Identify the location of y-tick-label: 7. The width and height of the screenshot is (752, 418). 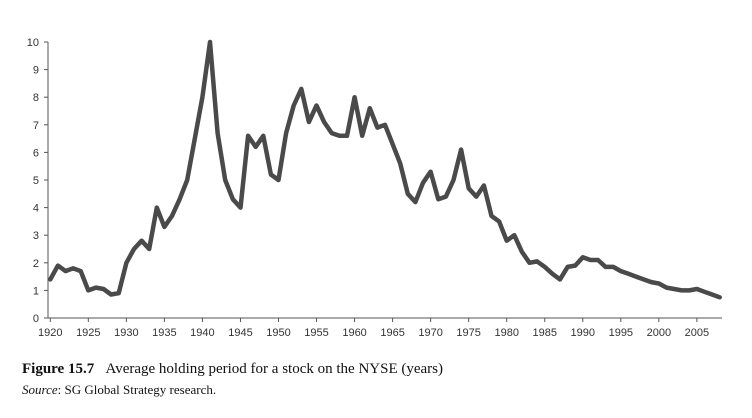
(36, 126).